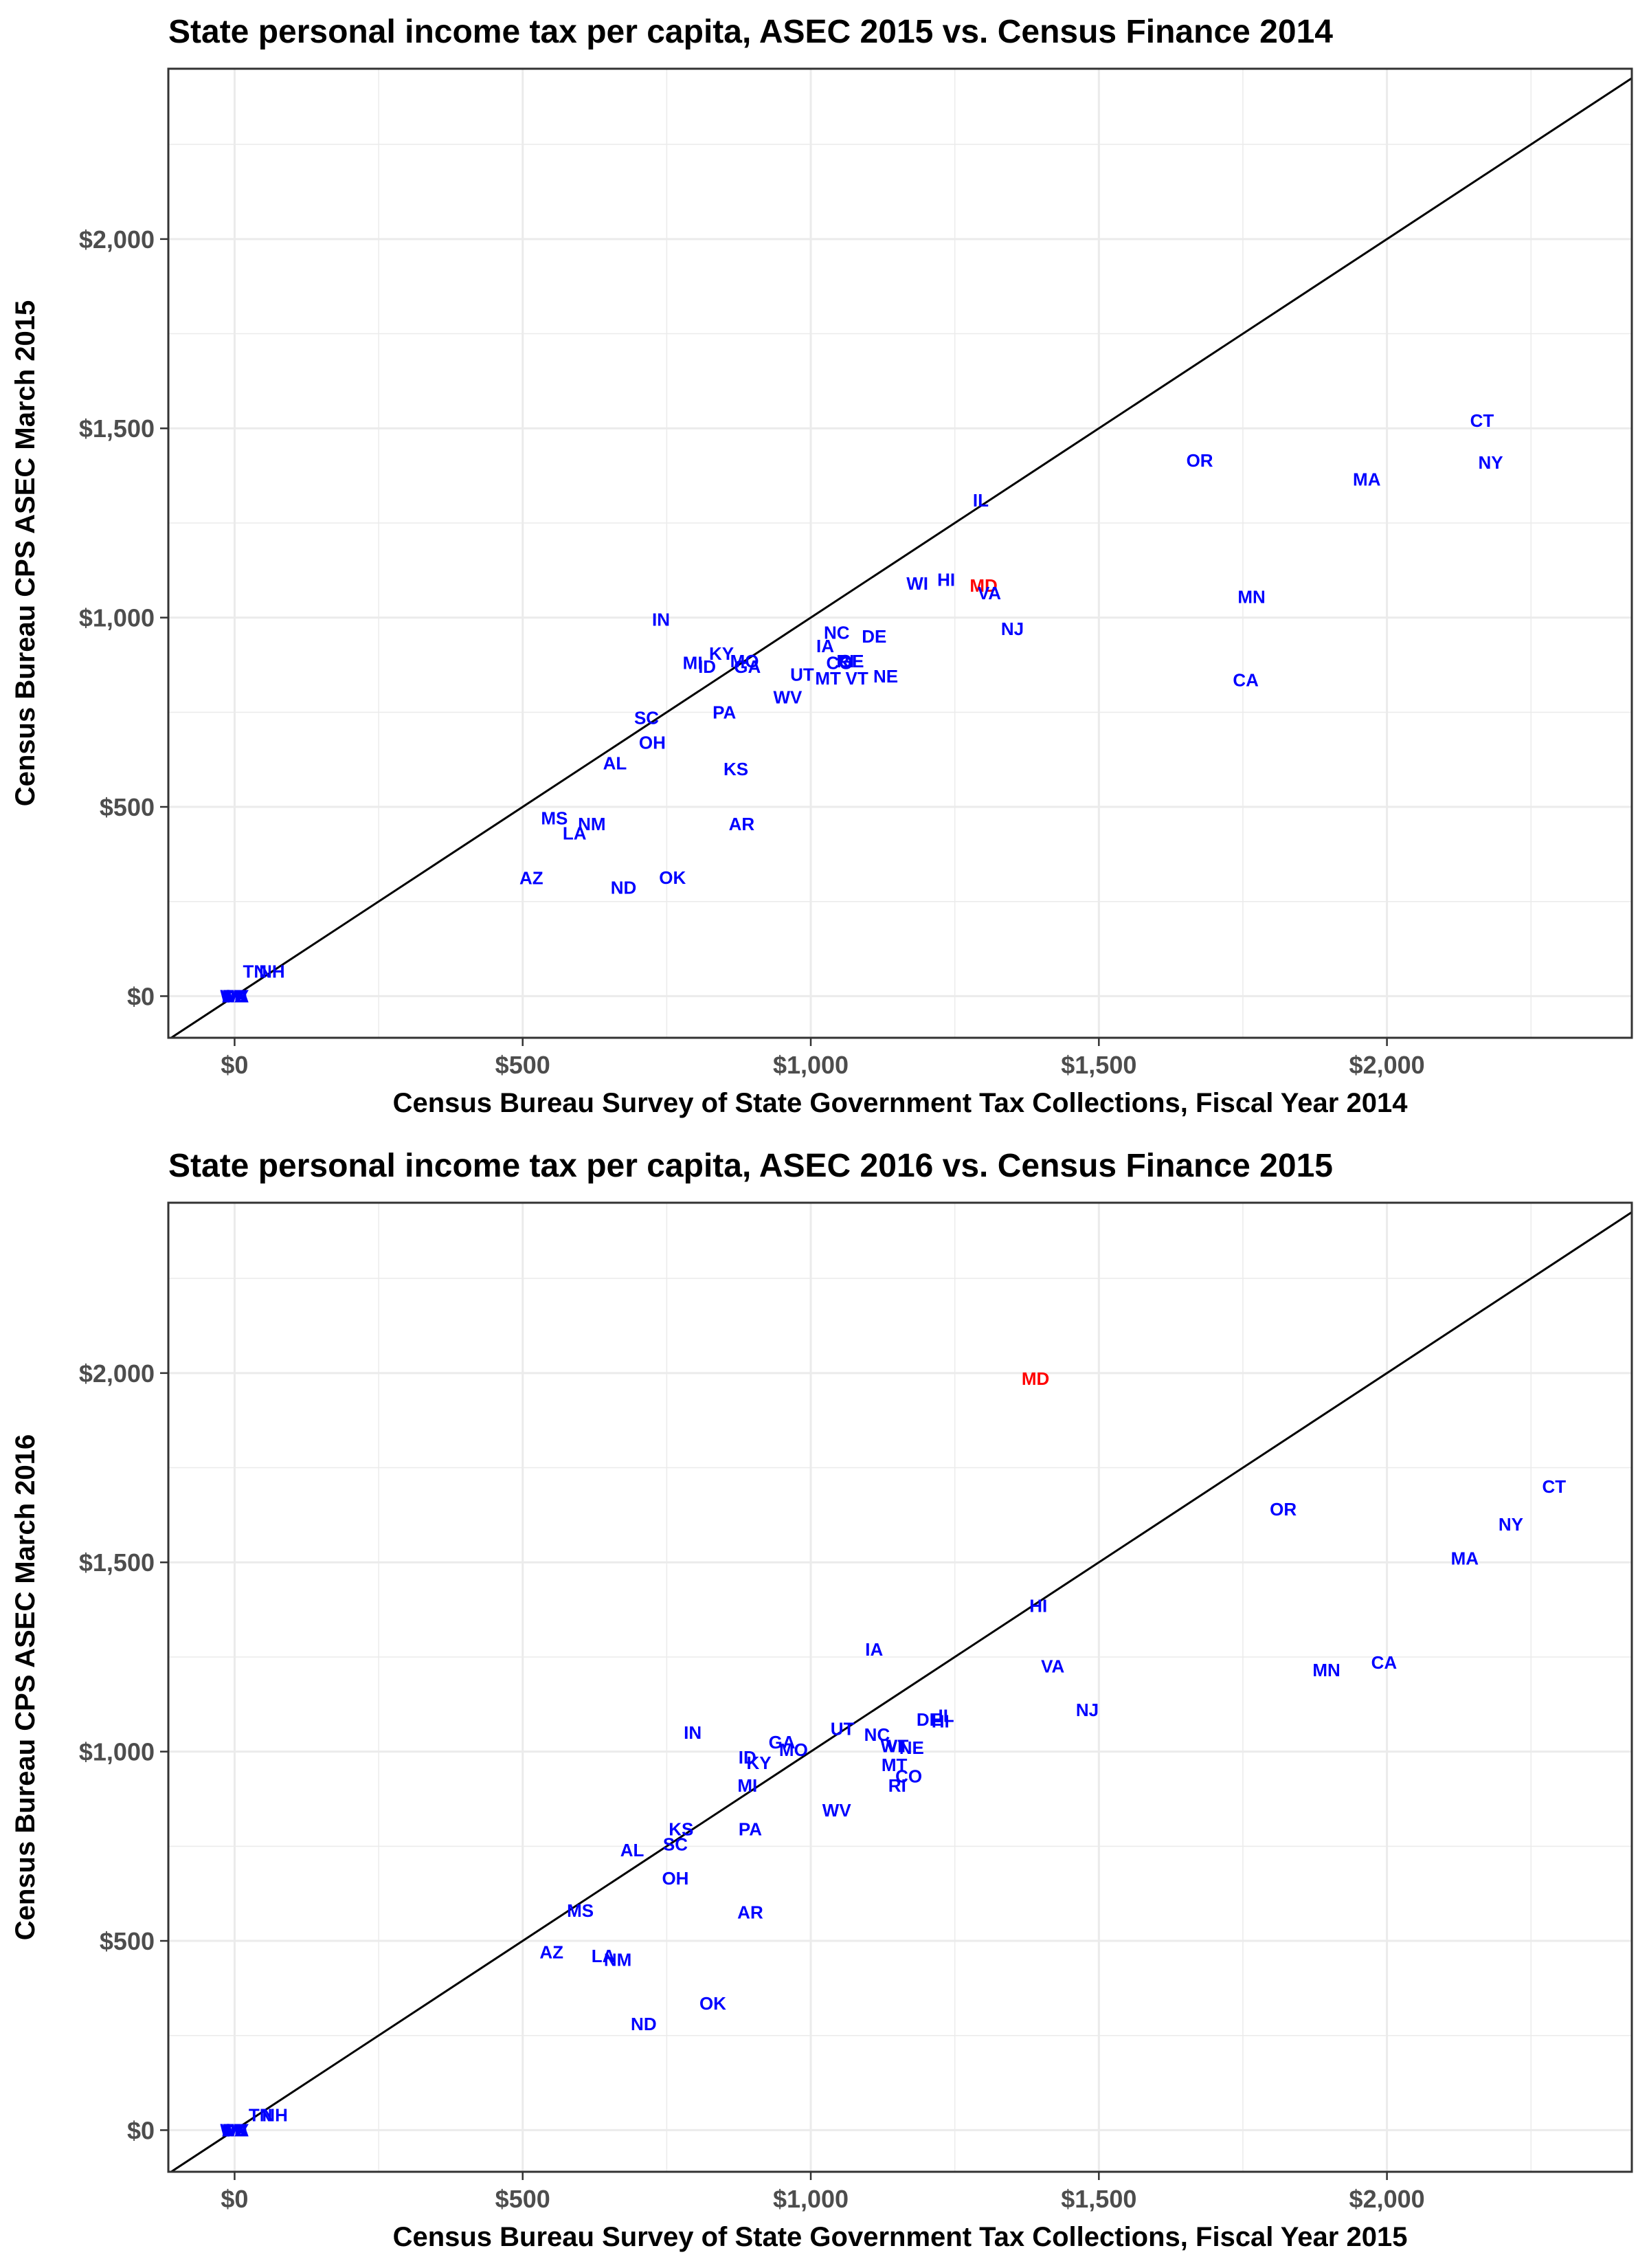 The width and height of the screenshot is (1649, 2268). I want to click on point-label-ca: CA, so click(1246, 680).